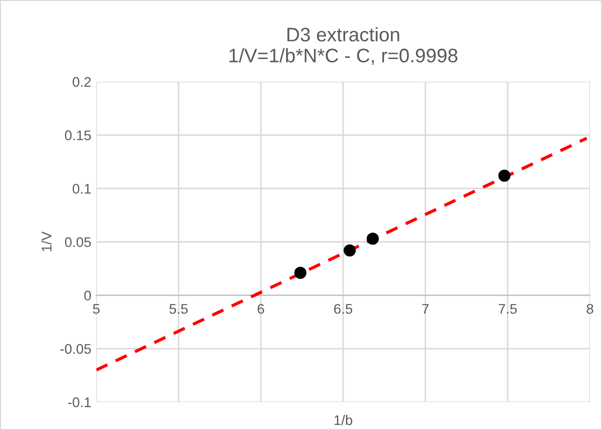 This screenshot has height=430, width=602. I want to click on y-tick-label: -0.1, so click(79, 402).